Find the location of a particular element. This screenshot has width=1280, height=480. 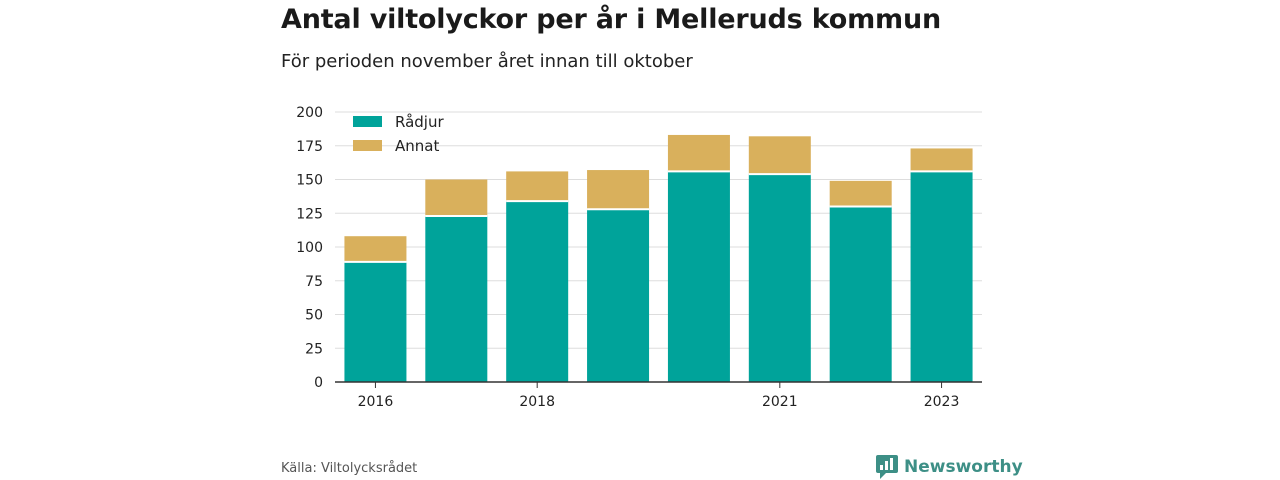

y-tick-label: 175 is located at coordinates (309, 147).